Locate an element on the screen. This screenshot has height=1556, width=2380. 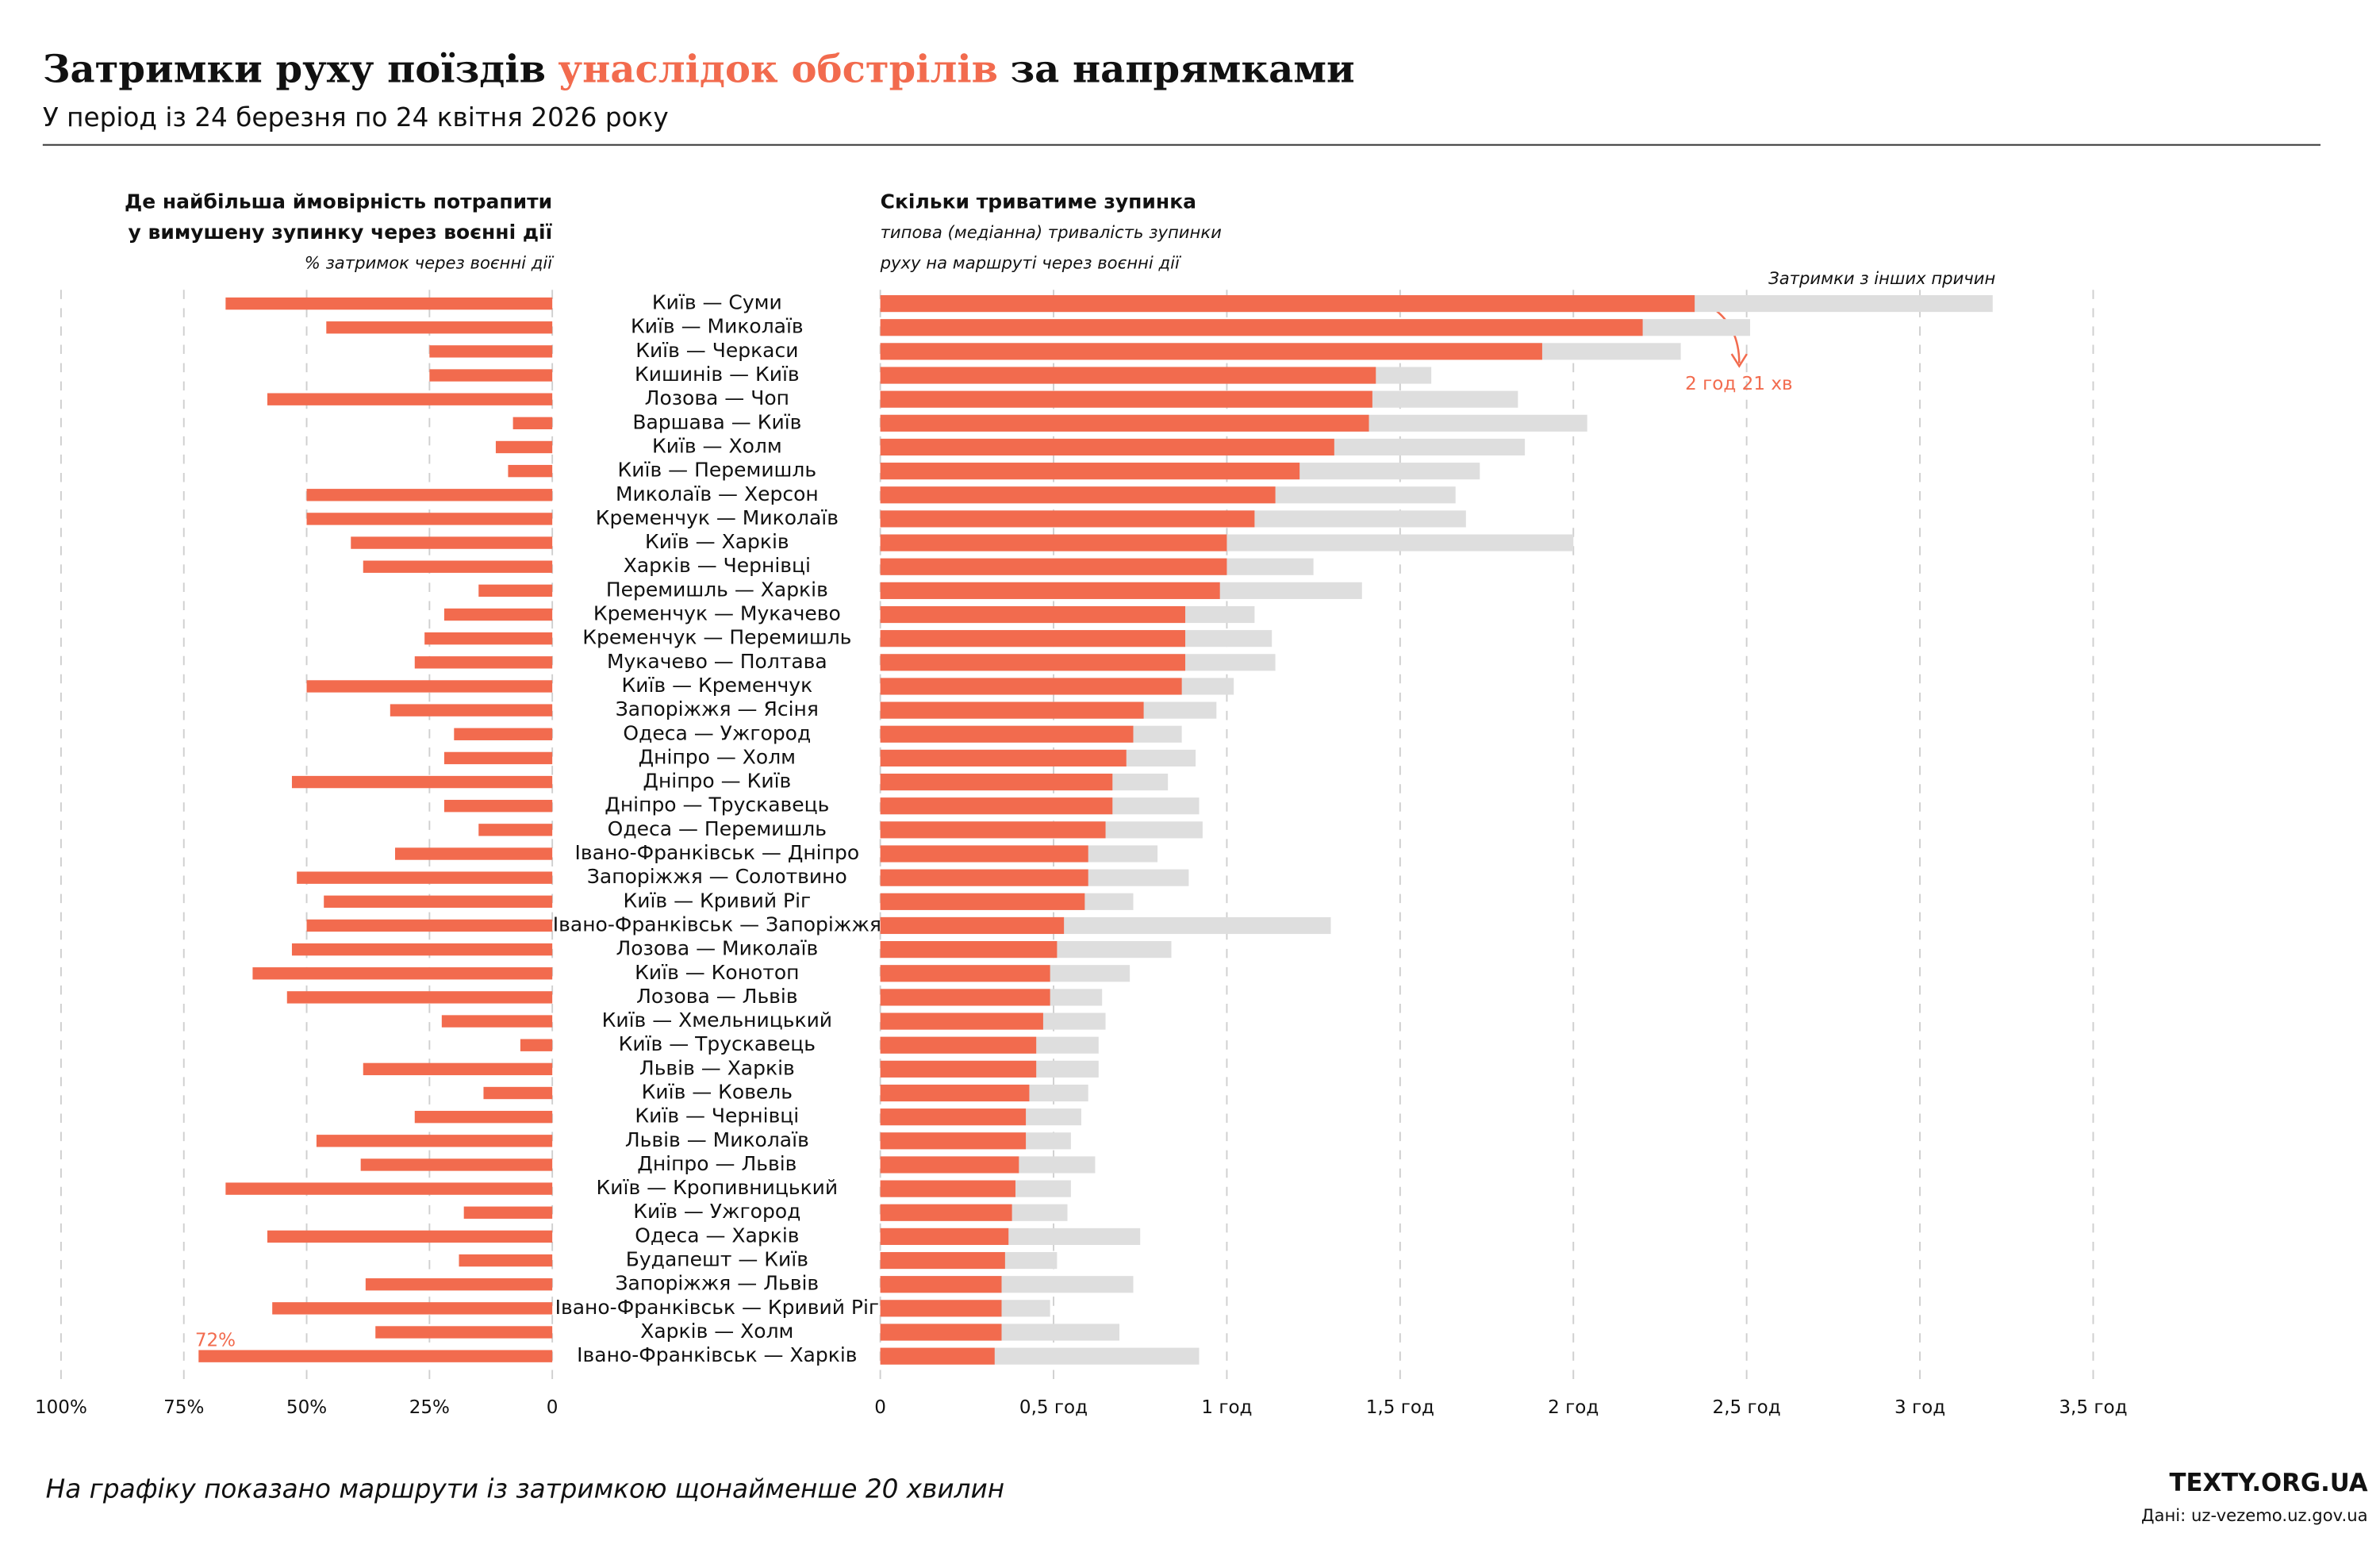
x-tick-label: 50% is located at coordinates (306, 1408).